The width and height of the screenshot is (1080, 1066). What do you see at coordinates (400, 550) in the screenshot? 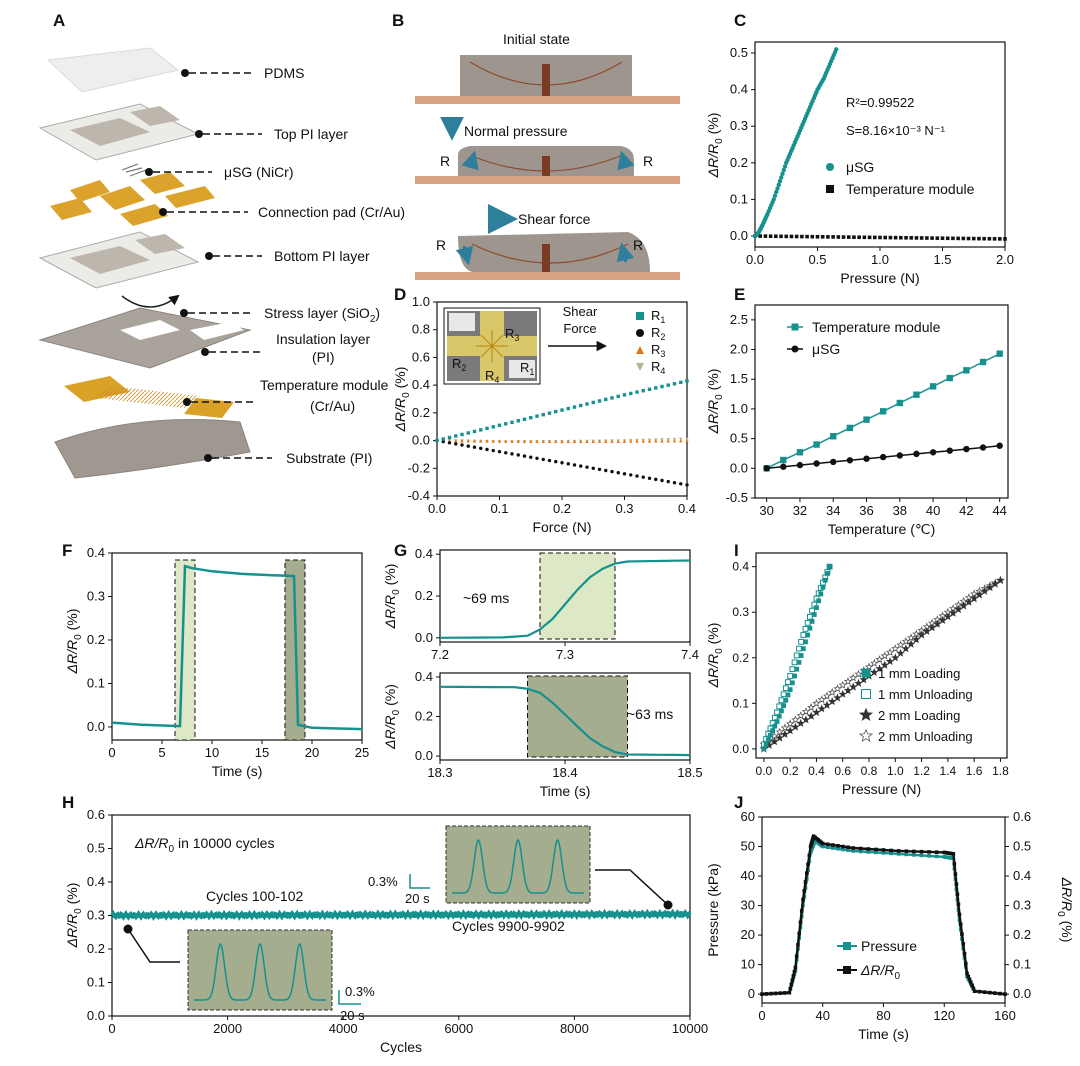
I see `panel-letter-G: G` at bounding box center [400, 550].